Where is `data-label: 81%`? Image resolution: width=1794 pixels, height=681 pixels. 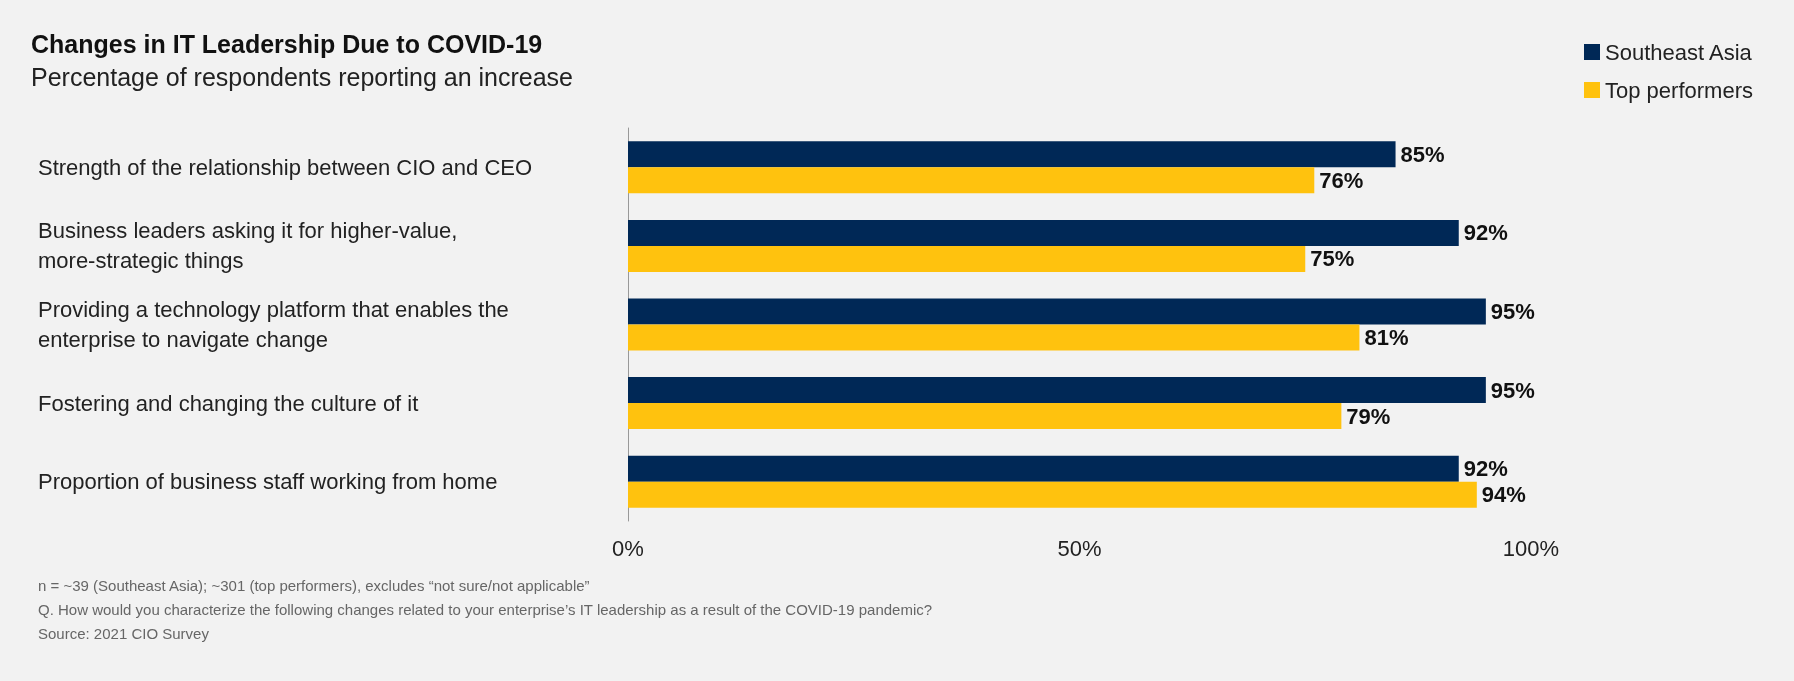
data-label: 81% is located at coordinates (1386, 337).